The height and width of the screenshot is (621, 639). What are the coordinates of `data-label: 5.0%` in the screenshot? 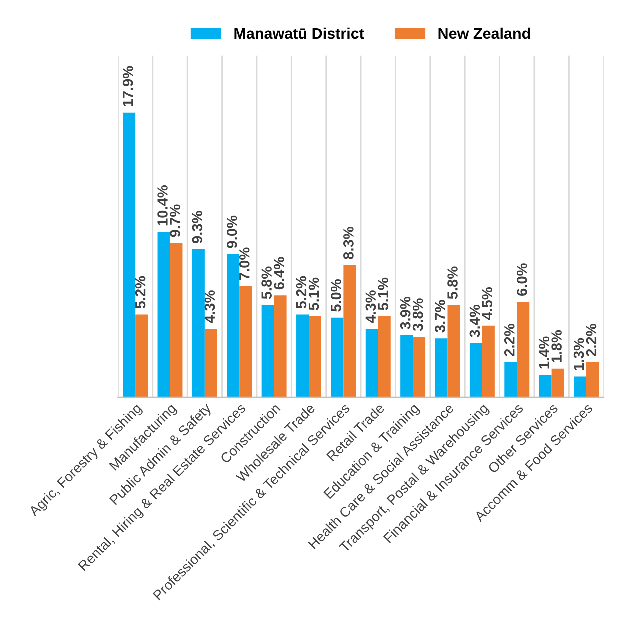 It's located at (336, 296).